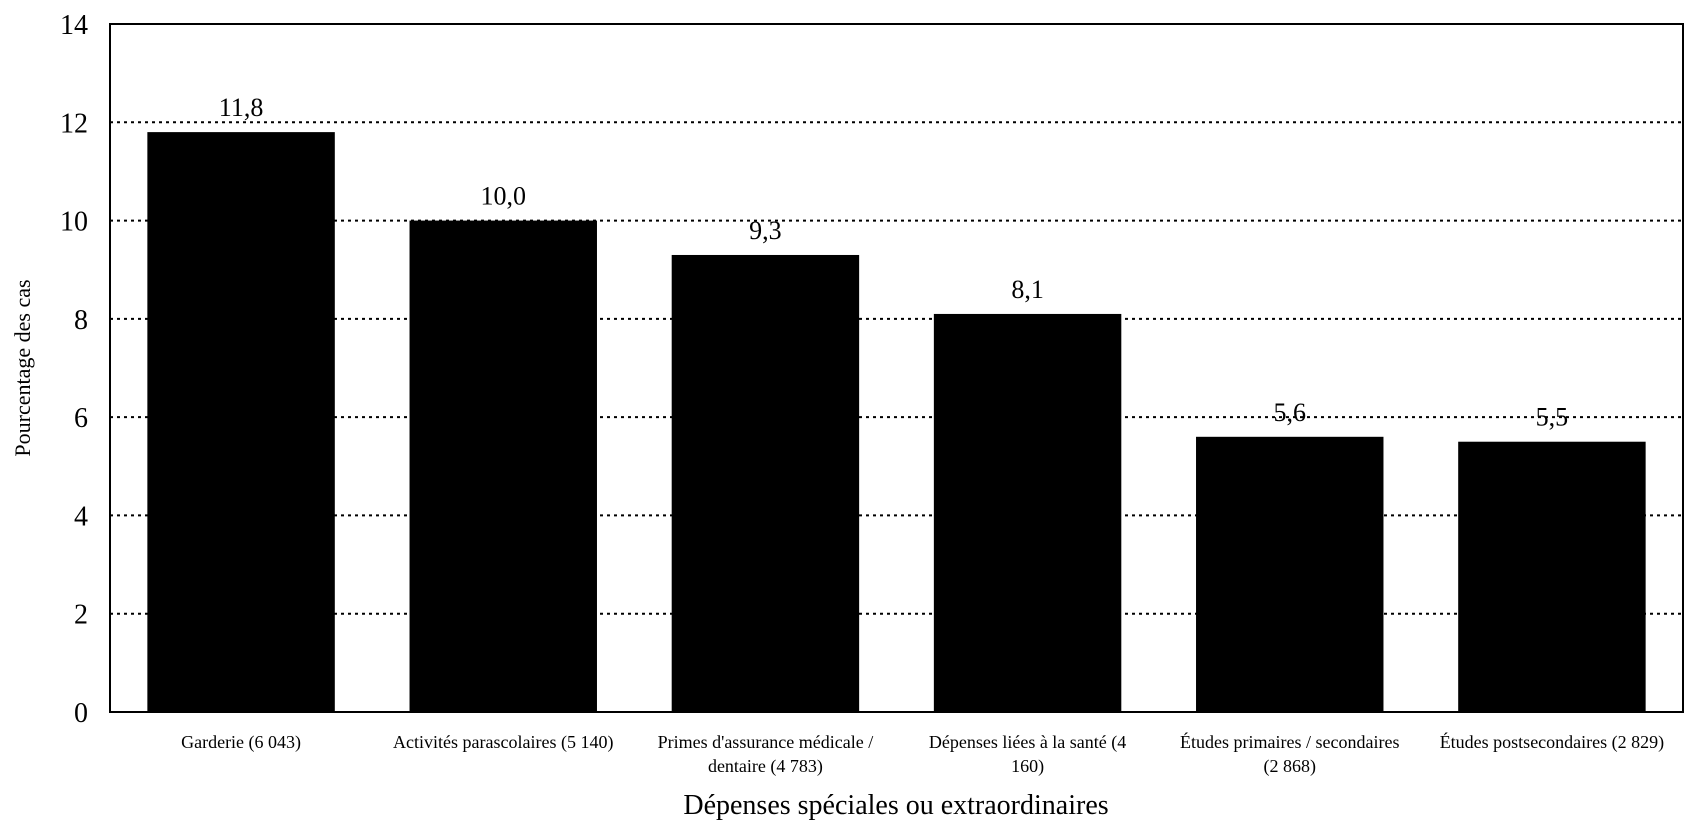 The height and width of the screenshot is (824, 1688). What do you see at coordinates (1027, 742) in the screenshot?
I see `x-tick-label: Dépenses liées à la santé (4` at bounding box center [1027, 742].